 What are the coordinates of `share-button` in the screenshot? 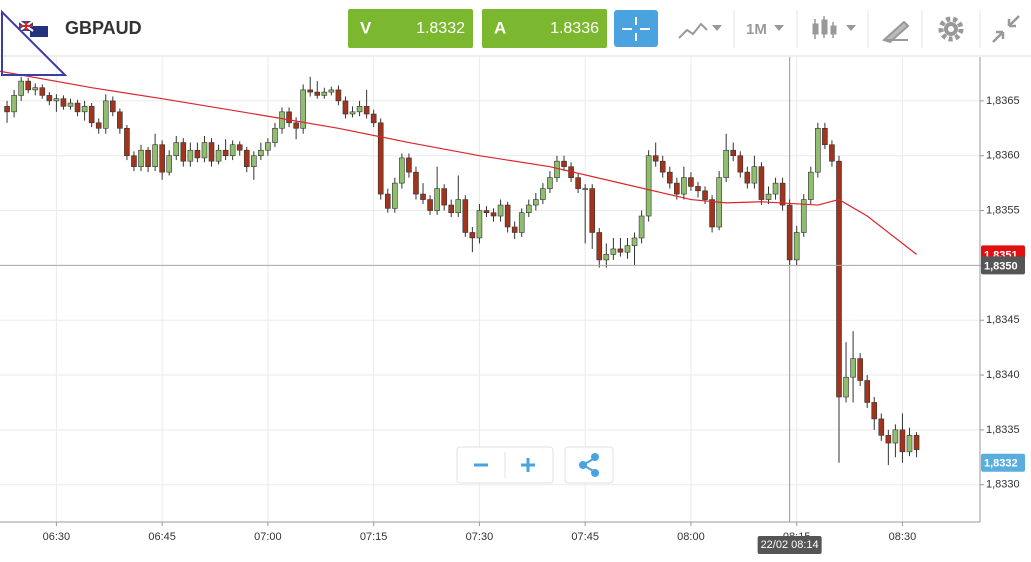 It's located at (589, 465).